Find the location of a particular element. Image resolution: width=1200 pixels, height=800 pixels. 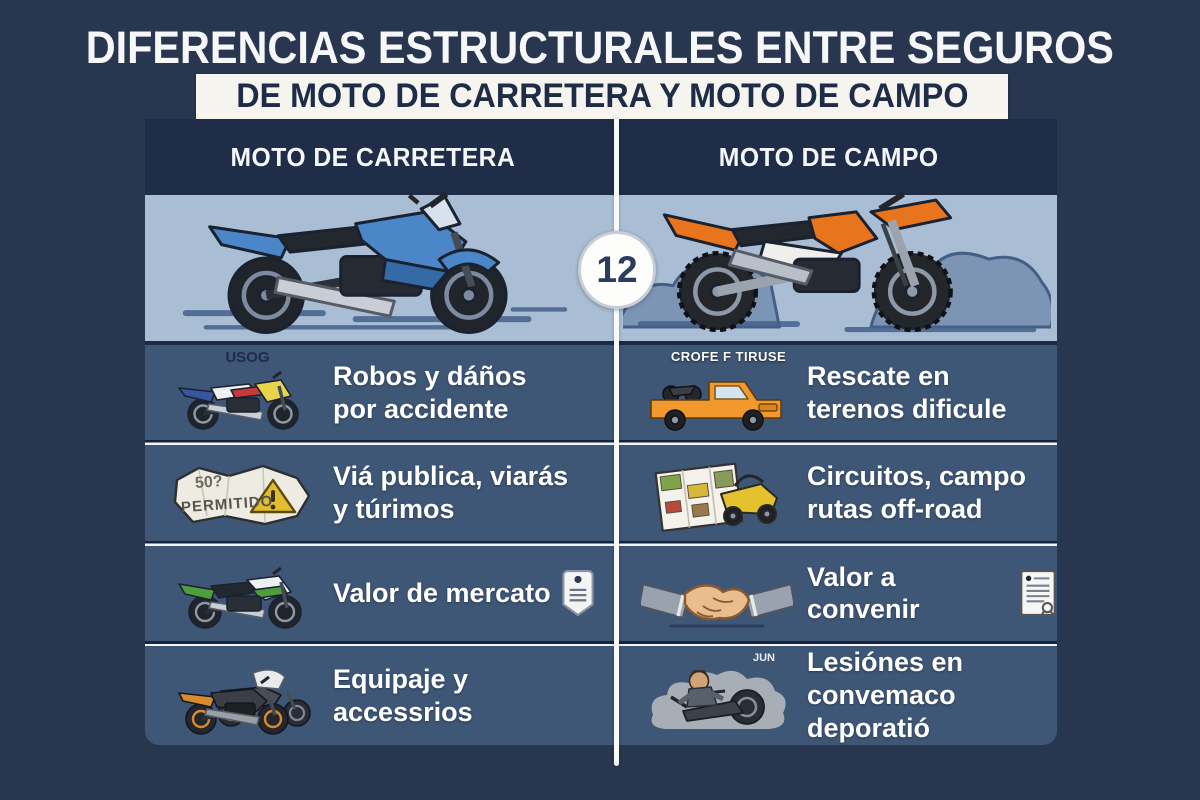

number-badge: 12 is located at coordinates (617, 270).